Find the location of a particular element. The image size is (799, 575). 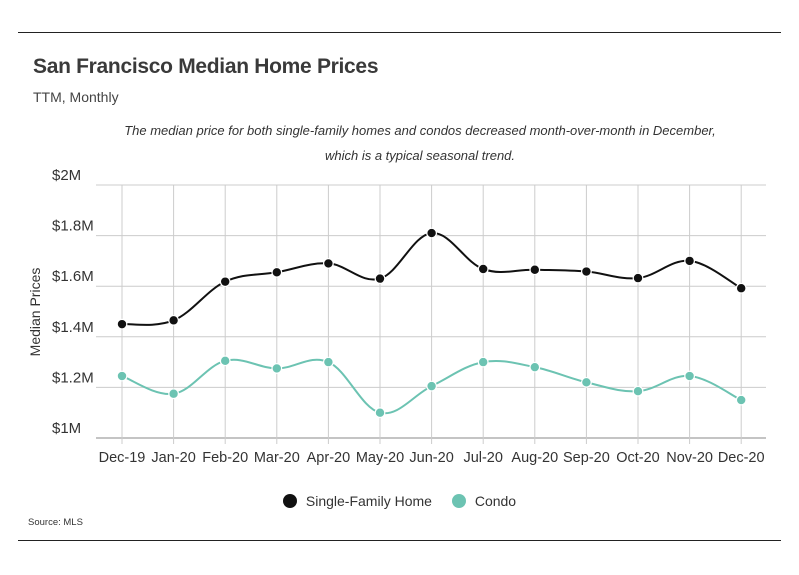

x-tick-label: Aug-20 is located at coordinates (534, 458).